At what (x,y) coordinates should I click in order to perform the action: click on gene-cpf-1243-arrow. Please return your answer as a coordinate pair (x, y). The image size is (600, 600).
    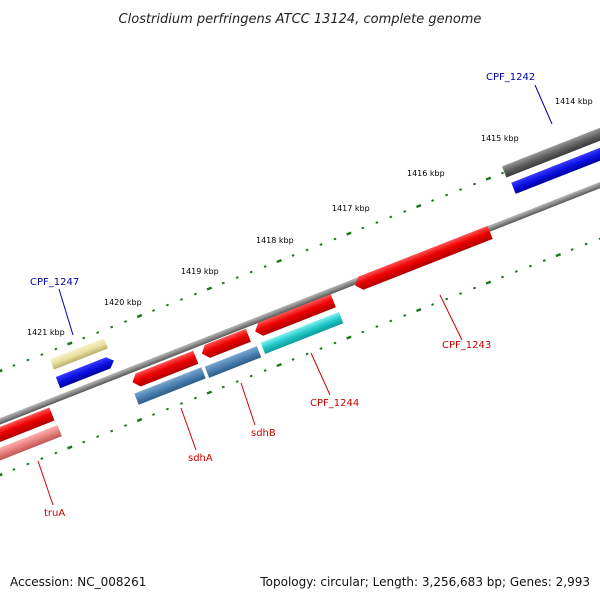
    Looking at the image, I should click on (423, 258).